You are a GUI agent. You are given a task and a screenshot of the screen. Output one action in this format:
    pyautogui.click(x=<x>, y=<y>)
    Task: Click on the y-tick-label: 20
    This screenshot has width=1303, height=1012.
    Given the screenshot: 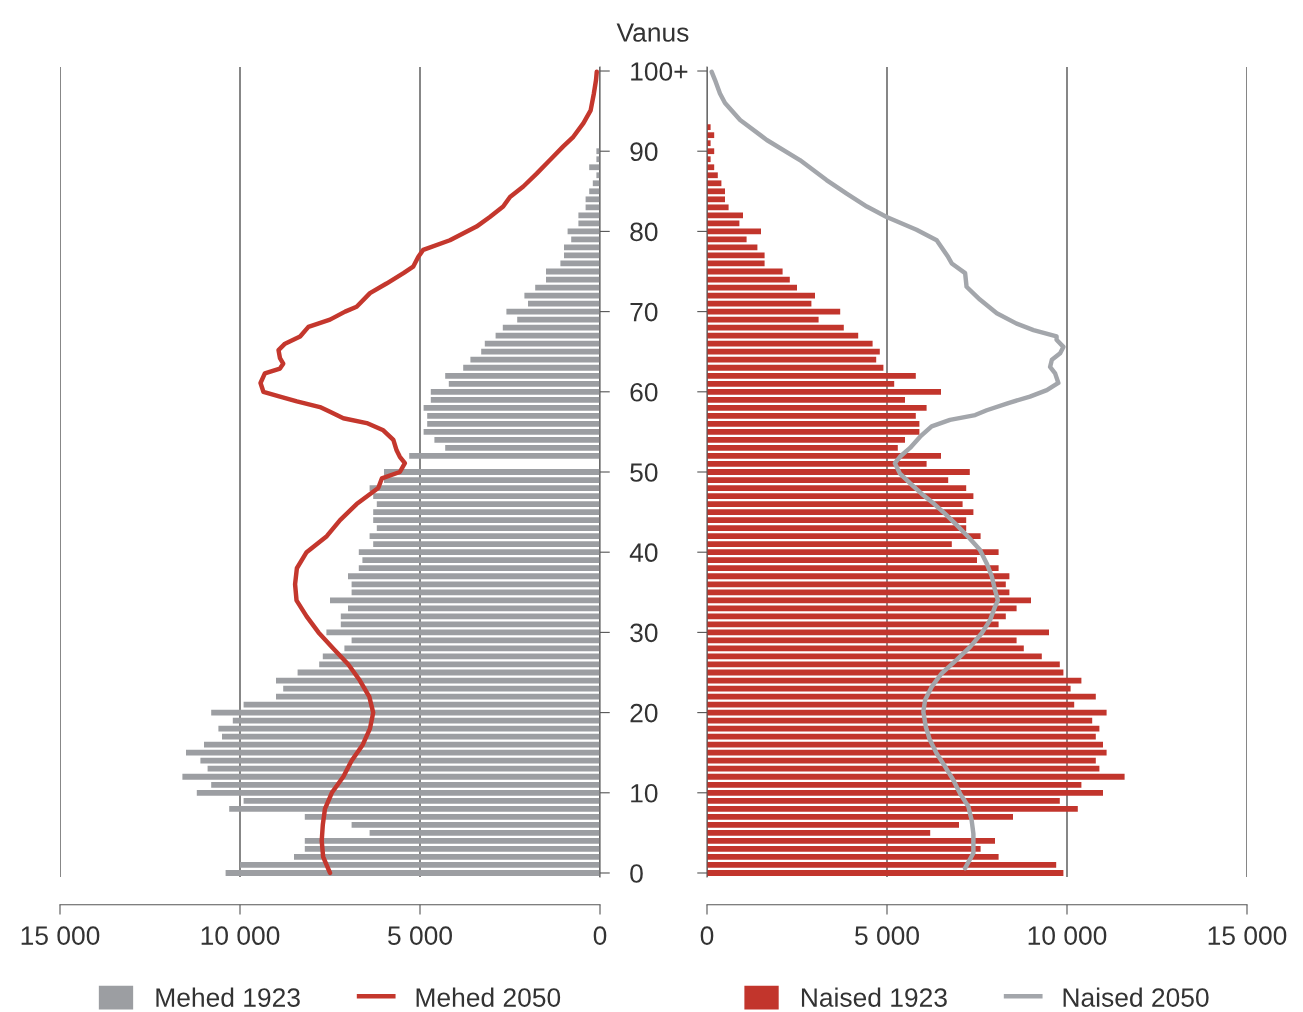 What is the action you would take?
    pyautogui.click(x=644, y=713)
    